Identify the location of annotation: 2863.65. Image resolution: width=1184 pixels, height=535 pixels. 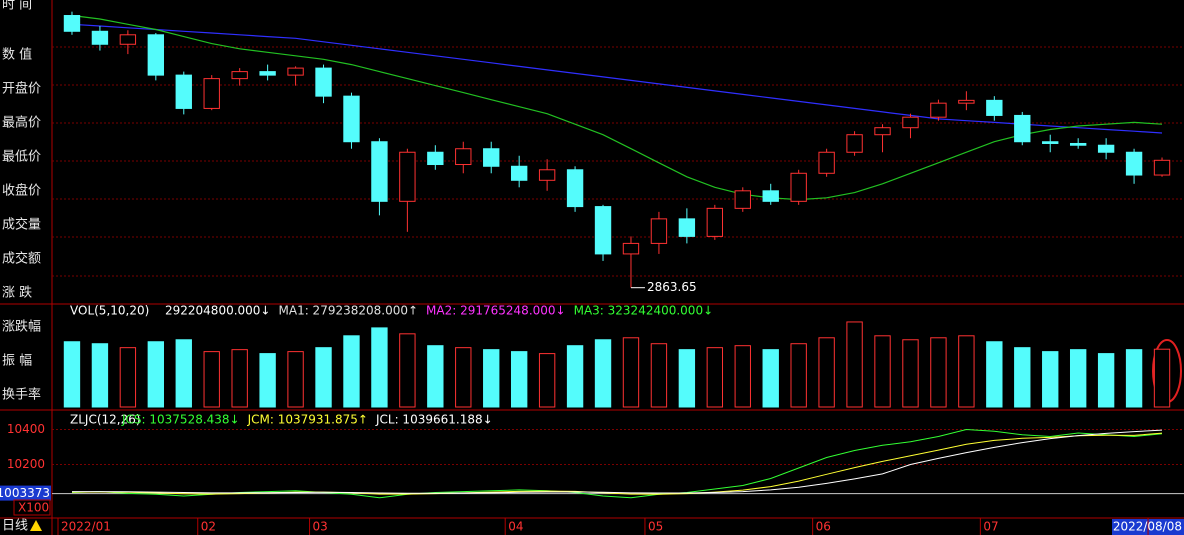
(672, 287).